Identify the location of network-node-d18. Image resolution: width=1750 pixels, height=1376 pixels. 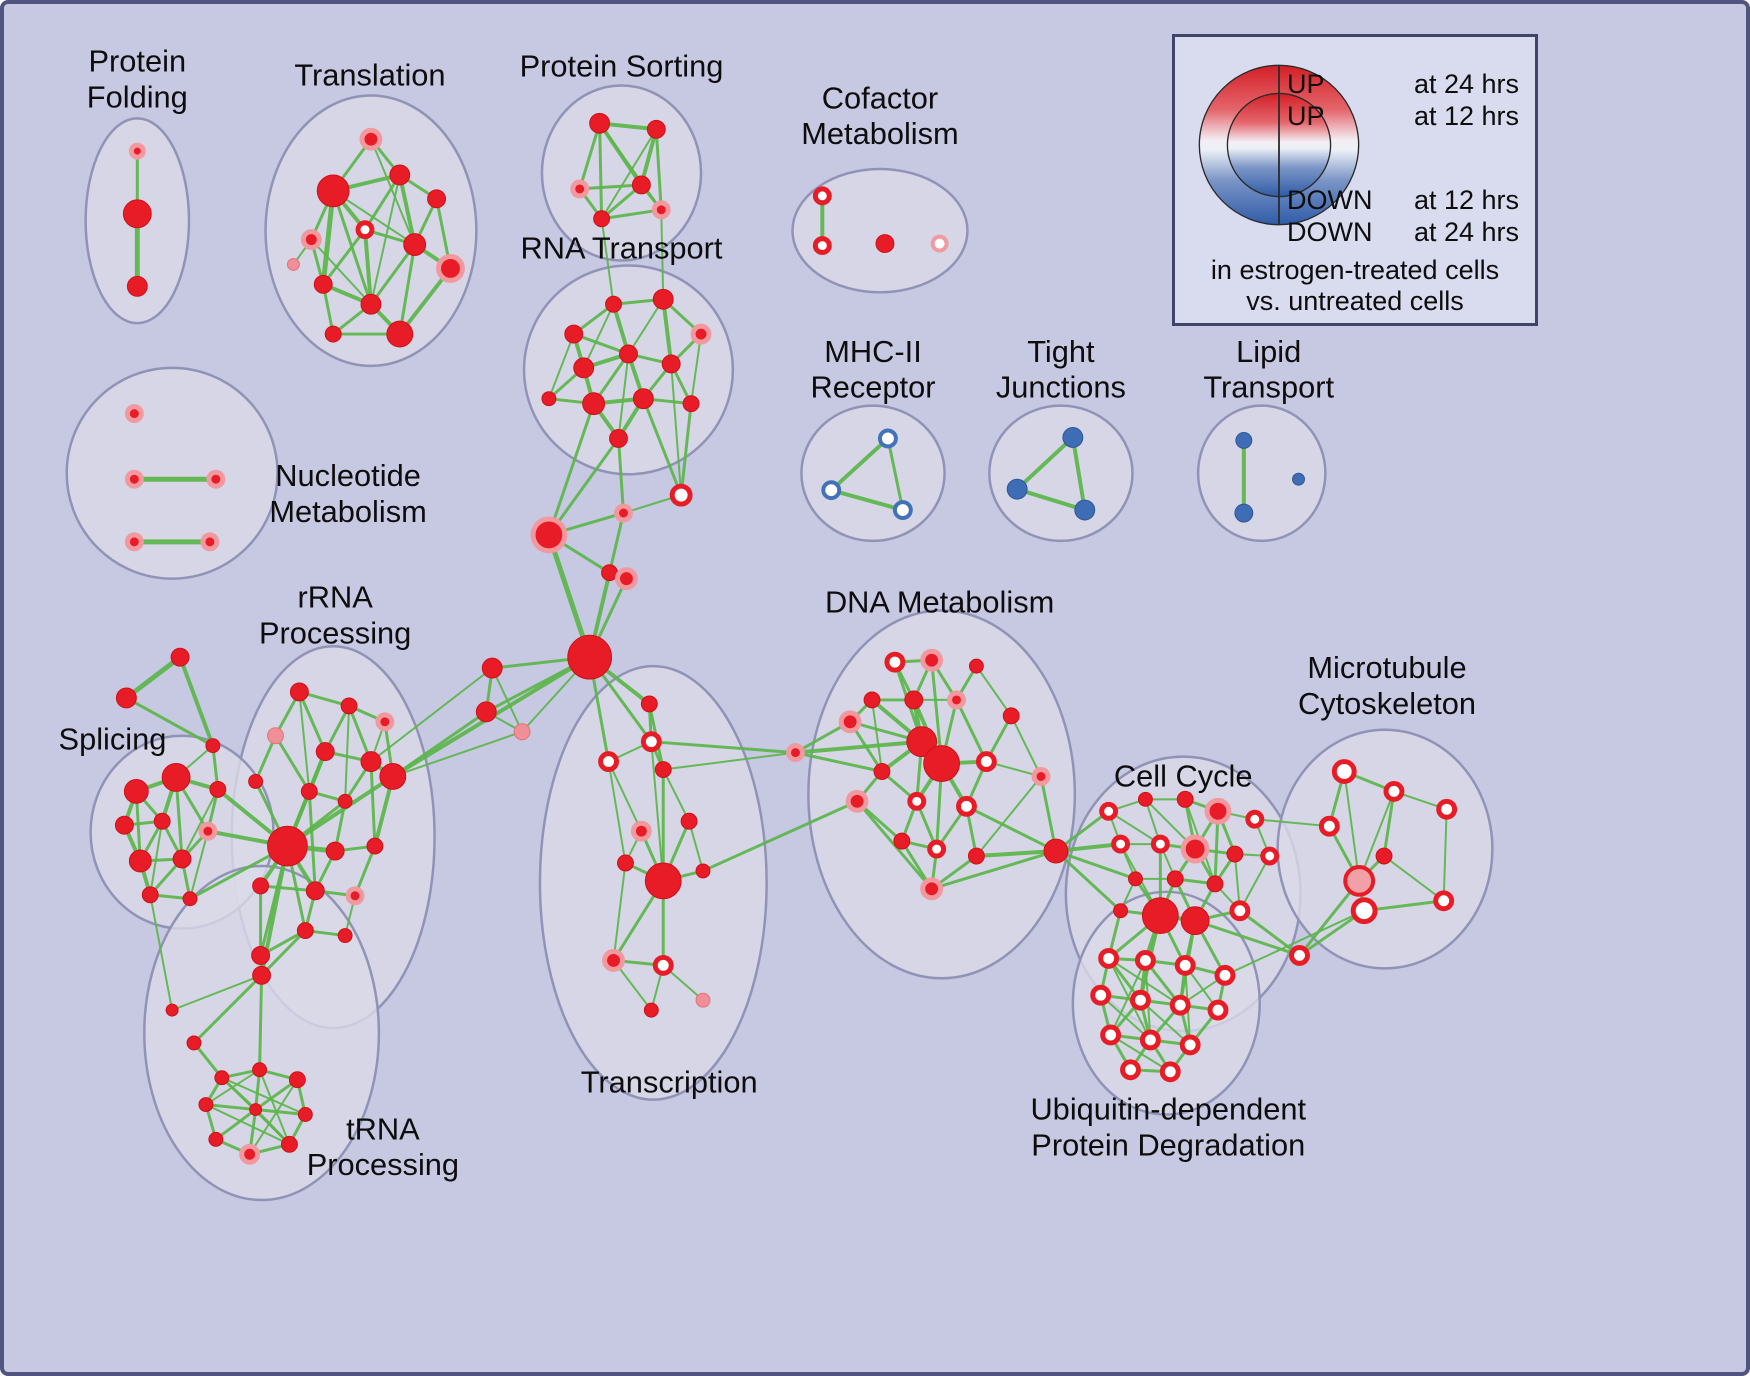
(937, 849).